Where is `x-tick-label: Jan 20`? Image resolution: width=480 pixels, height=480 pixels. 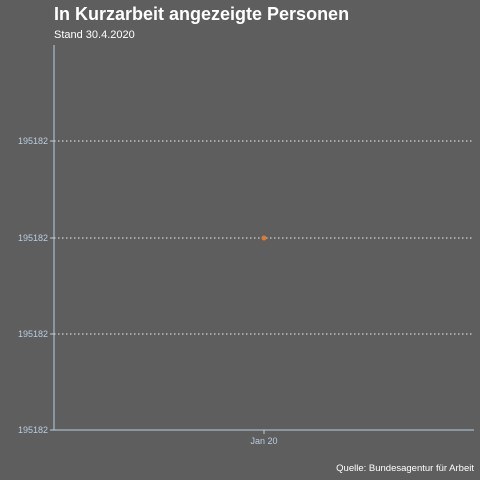
x-tick-label: Jan 20 is located at coordinates (263, 441).